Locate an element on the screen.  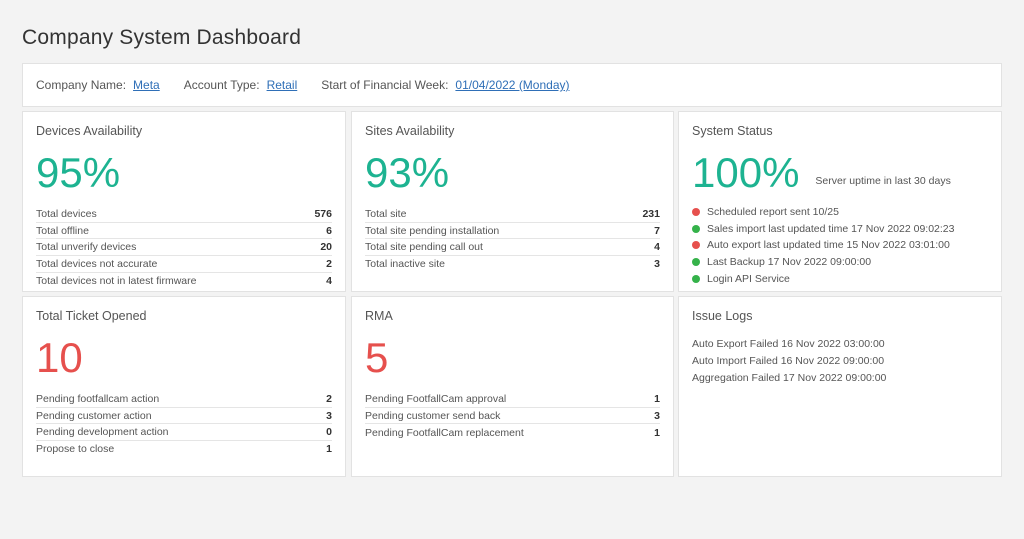
stat-row: Total site pending installation 7 is located at coordinates (512, 231).